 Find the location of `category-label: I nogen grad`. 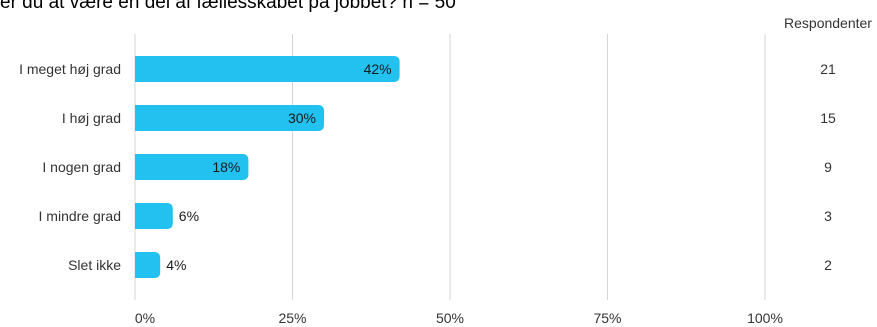

category-label: I nogen grad is located at coordinates (81, 167).